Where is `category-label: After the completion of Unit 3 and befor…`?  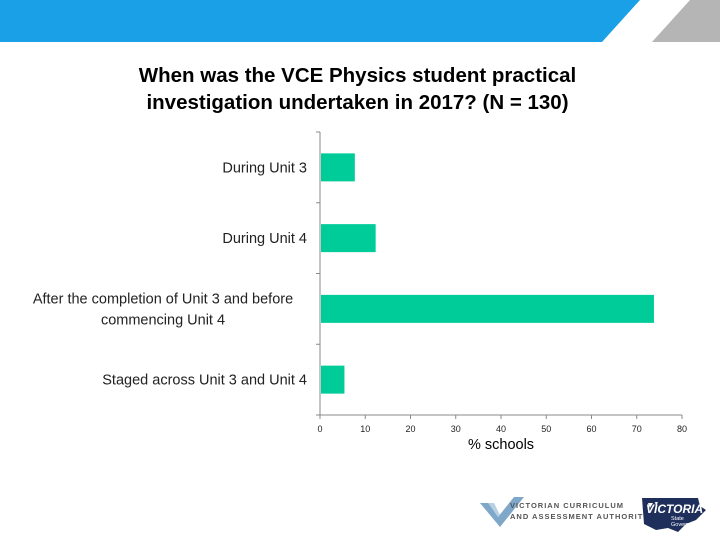 category-label: After the completion of Unit 3 and befor… is located at coordinates (163, 309).